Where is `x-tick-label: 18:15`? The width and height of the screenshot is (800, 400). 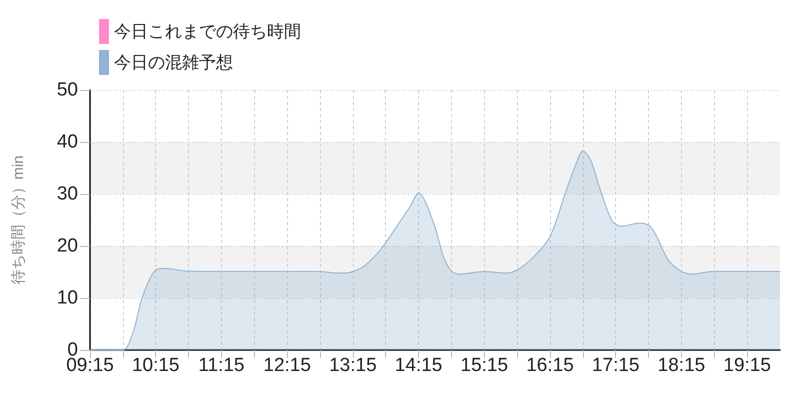
x-tick-label: 18:15 is located at coordinates (682, 365).